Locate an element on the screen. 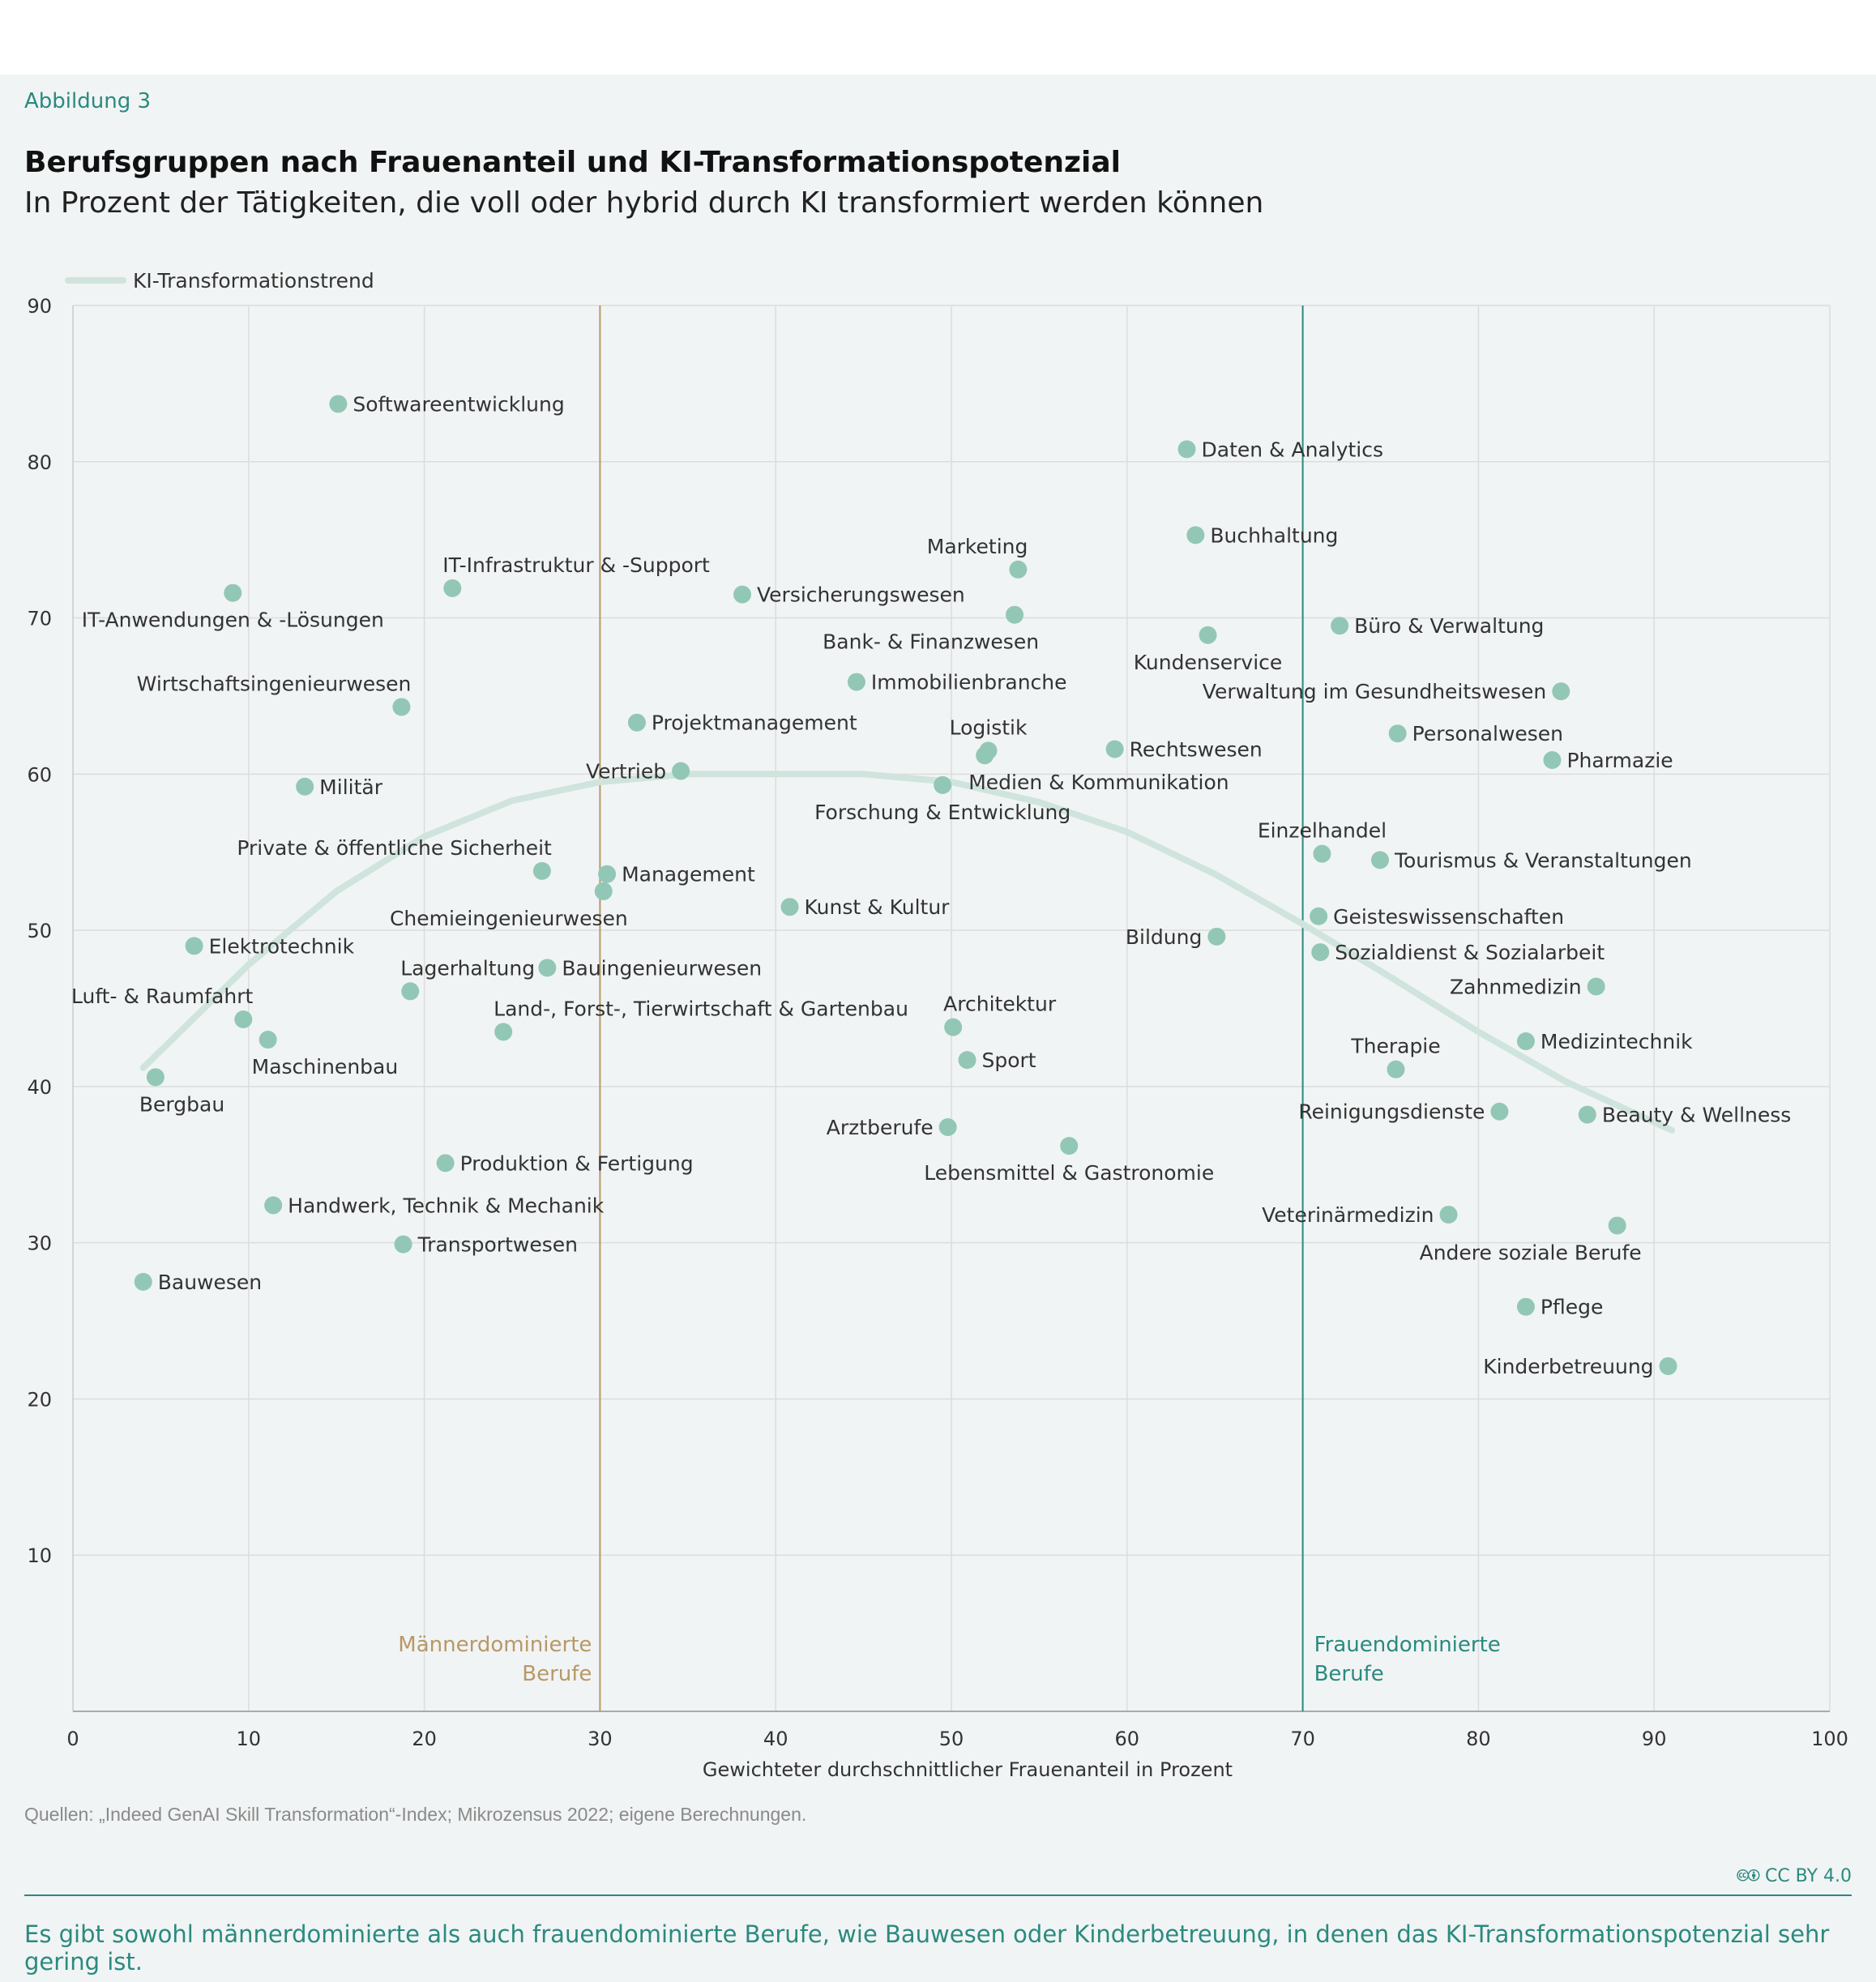  data-point-label: Bank- & Finanzwesen is located at coordinates (931, 642).